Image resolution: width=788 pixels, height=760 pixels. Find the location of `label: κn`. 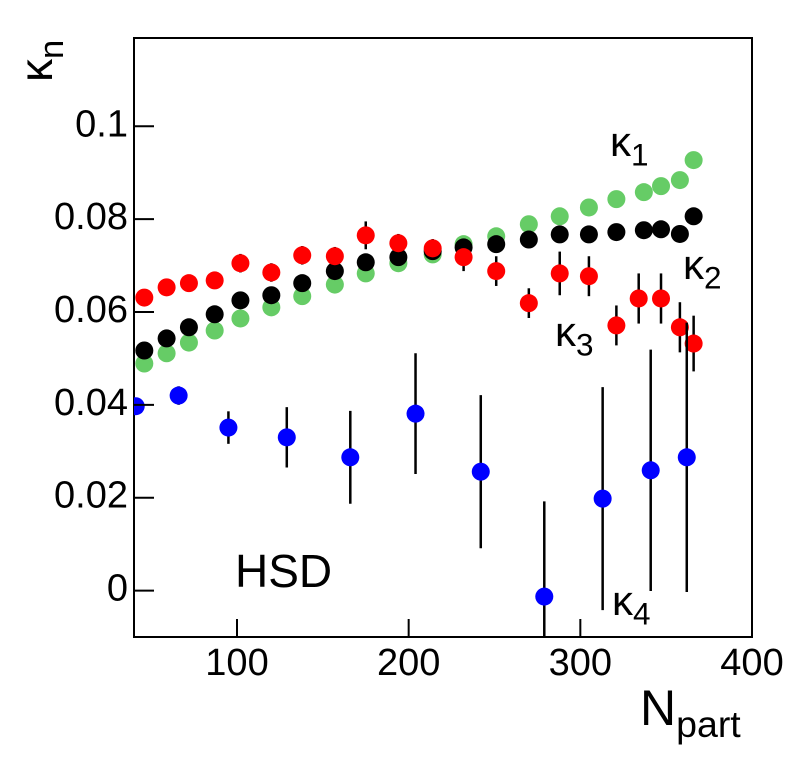

label: κn is located at coordinates (40, 61).